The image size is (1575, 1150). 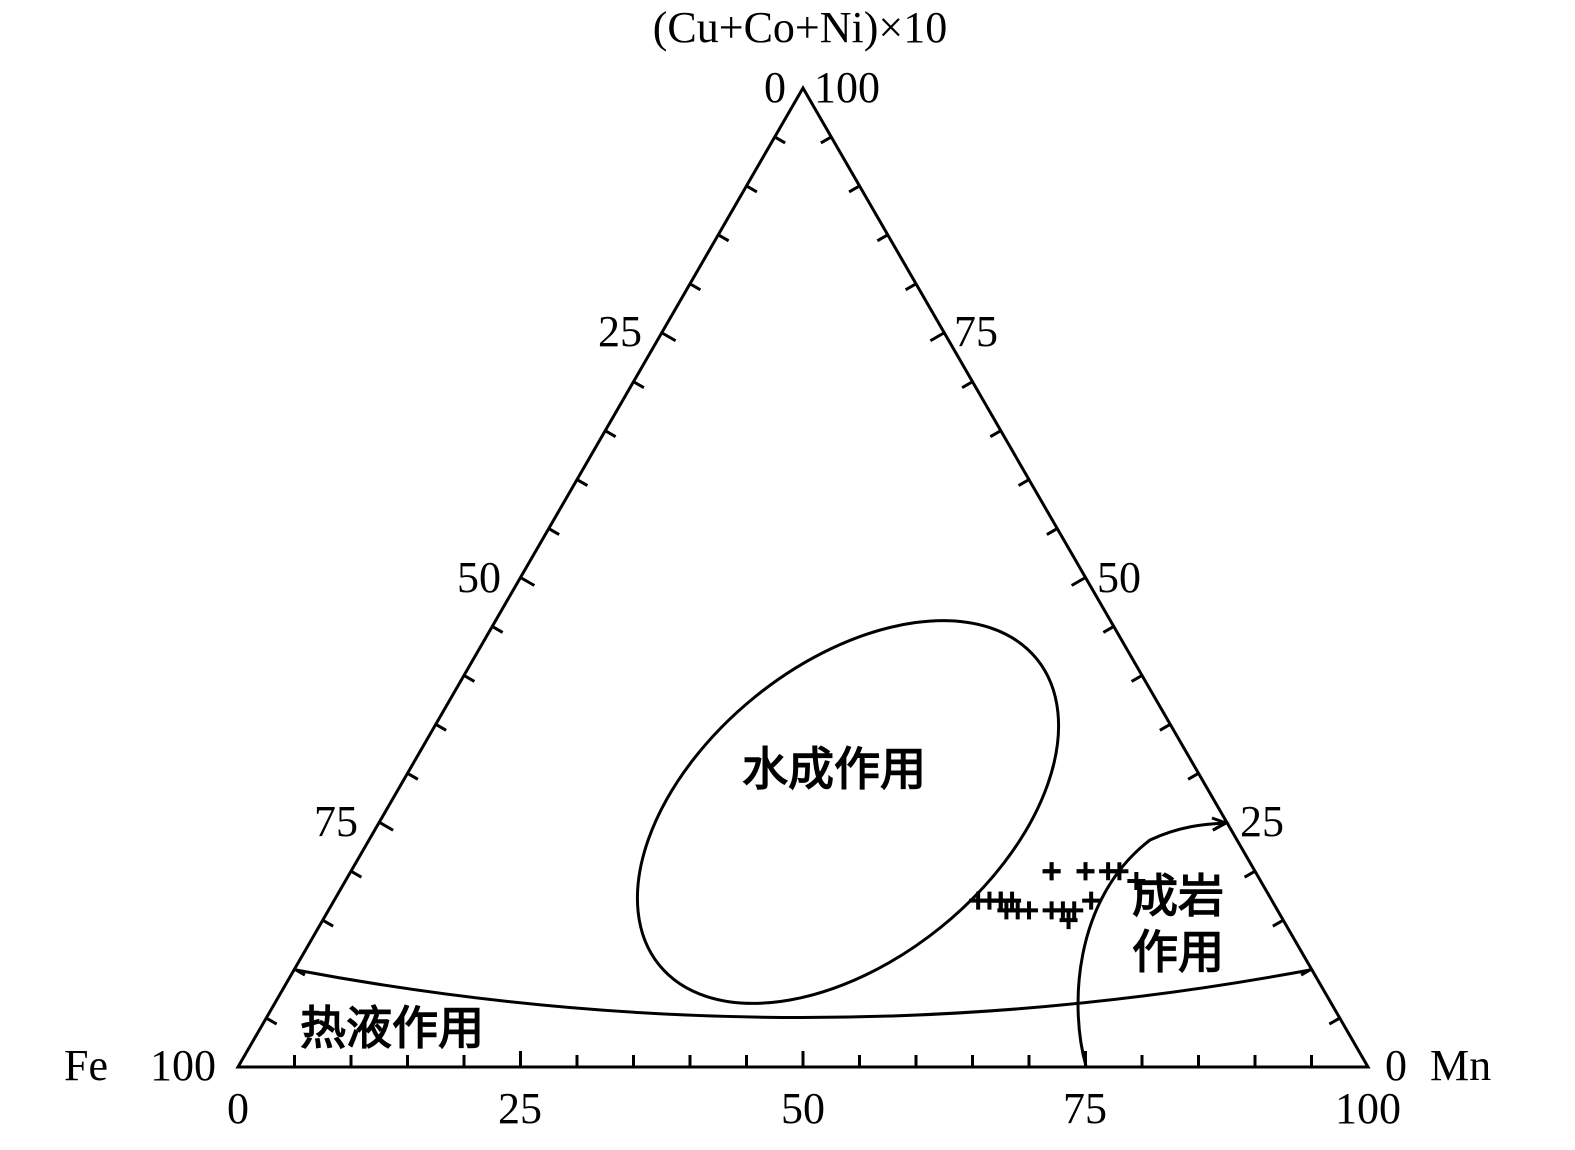 I want to click on left-vertex-label: Fe, so click(x=86, y=1065).